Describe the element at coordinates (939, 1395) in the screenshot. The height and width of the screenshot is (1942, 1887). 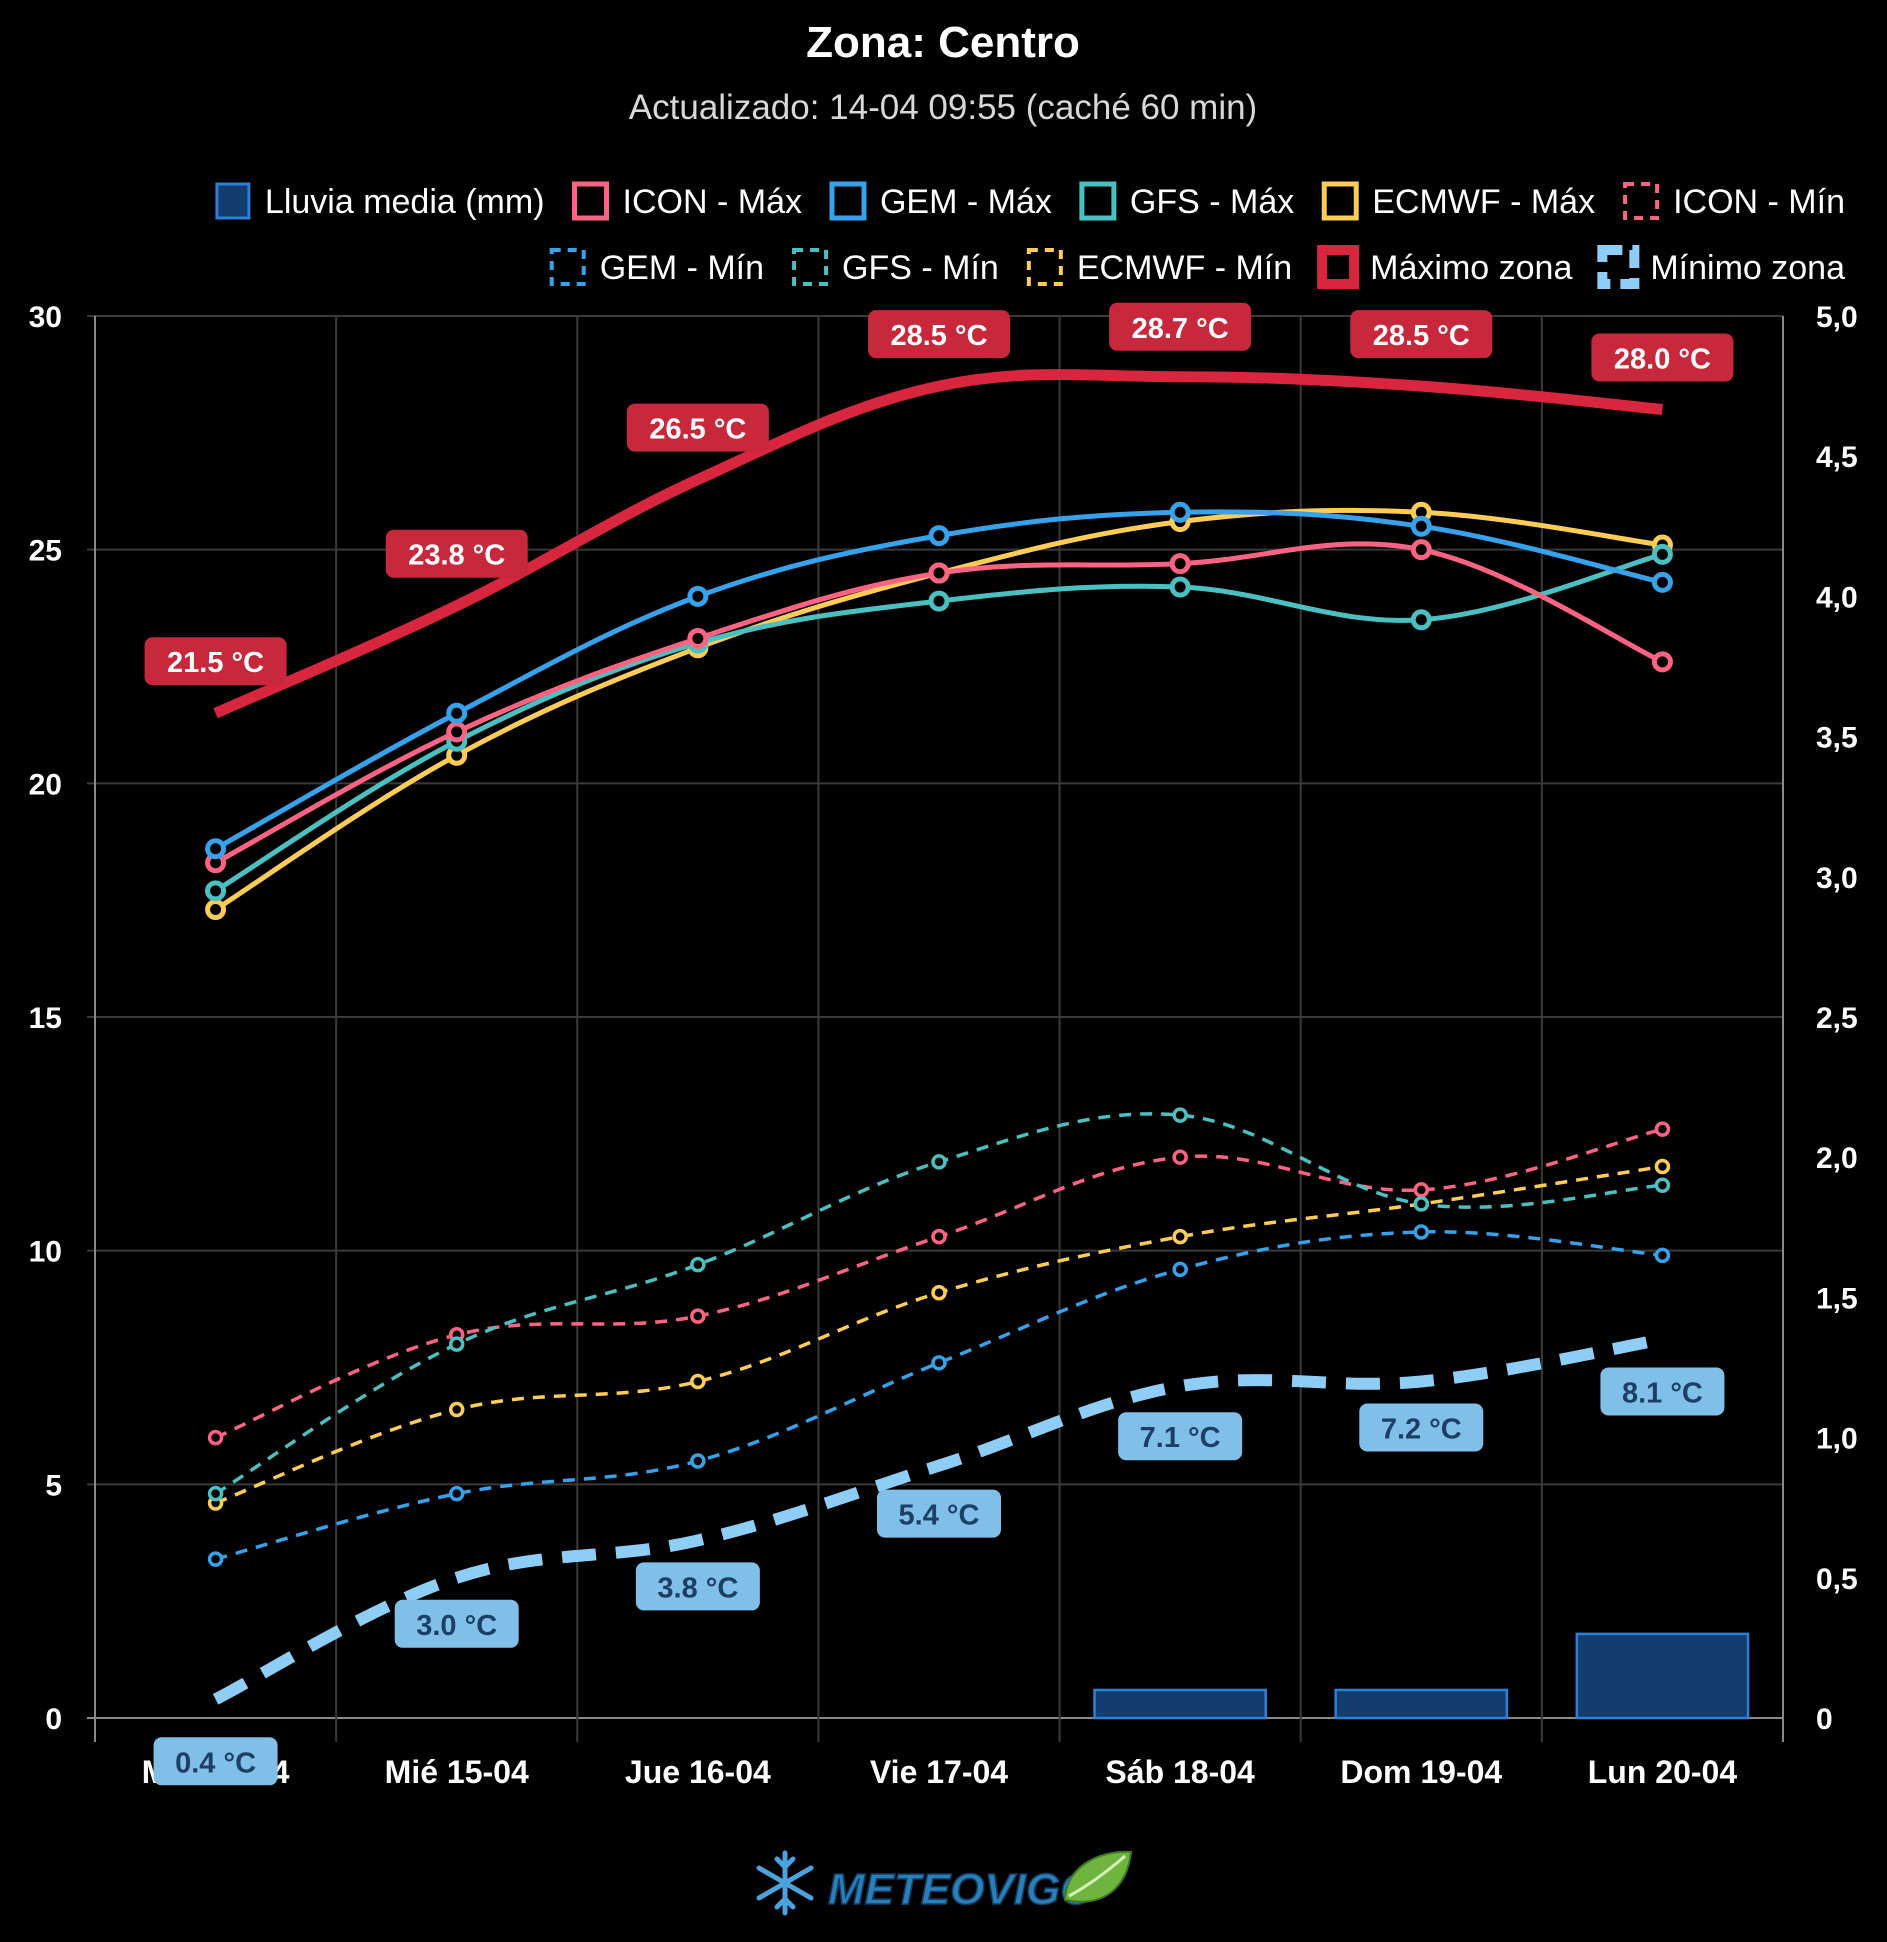
I see `series-gem-min` at that location.